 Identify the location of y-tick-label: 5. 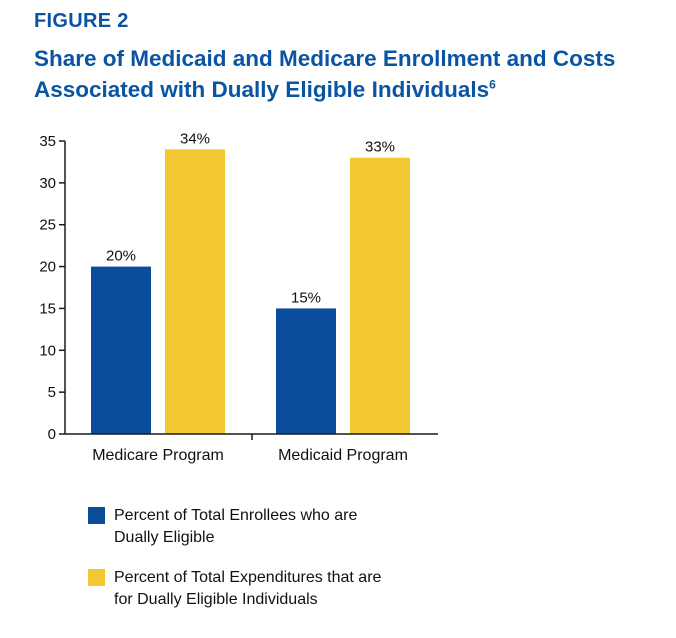
(52, 392).